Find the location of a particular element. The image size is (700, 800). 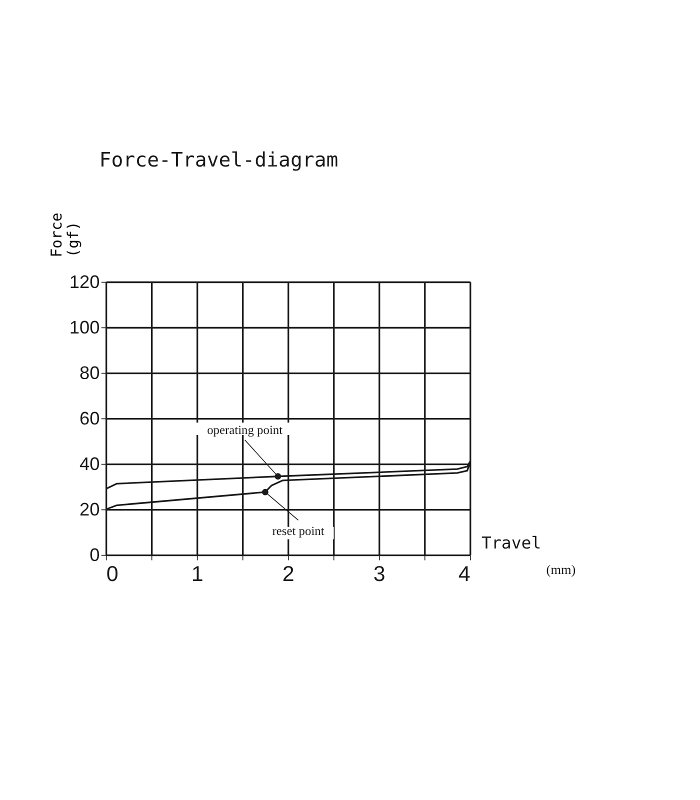

x-axis-title: Travel (mm) is located at coordinates (528, 555).